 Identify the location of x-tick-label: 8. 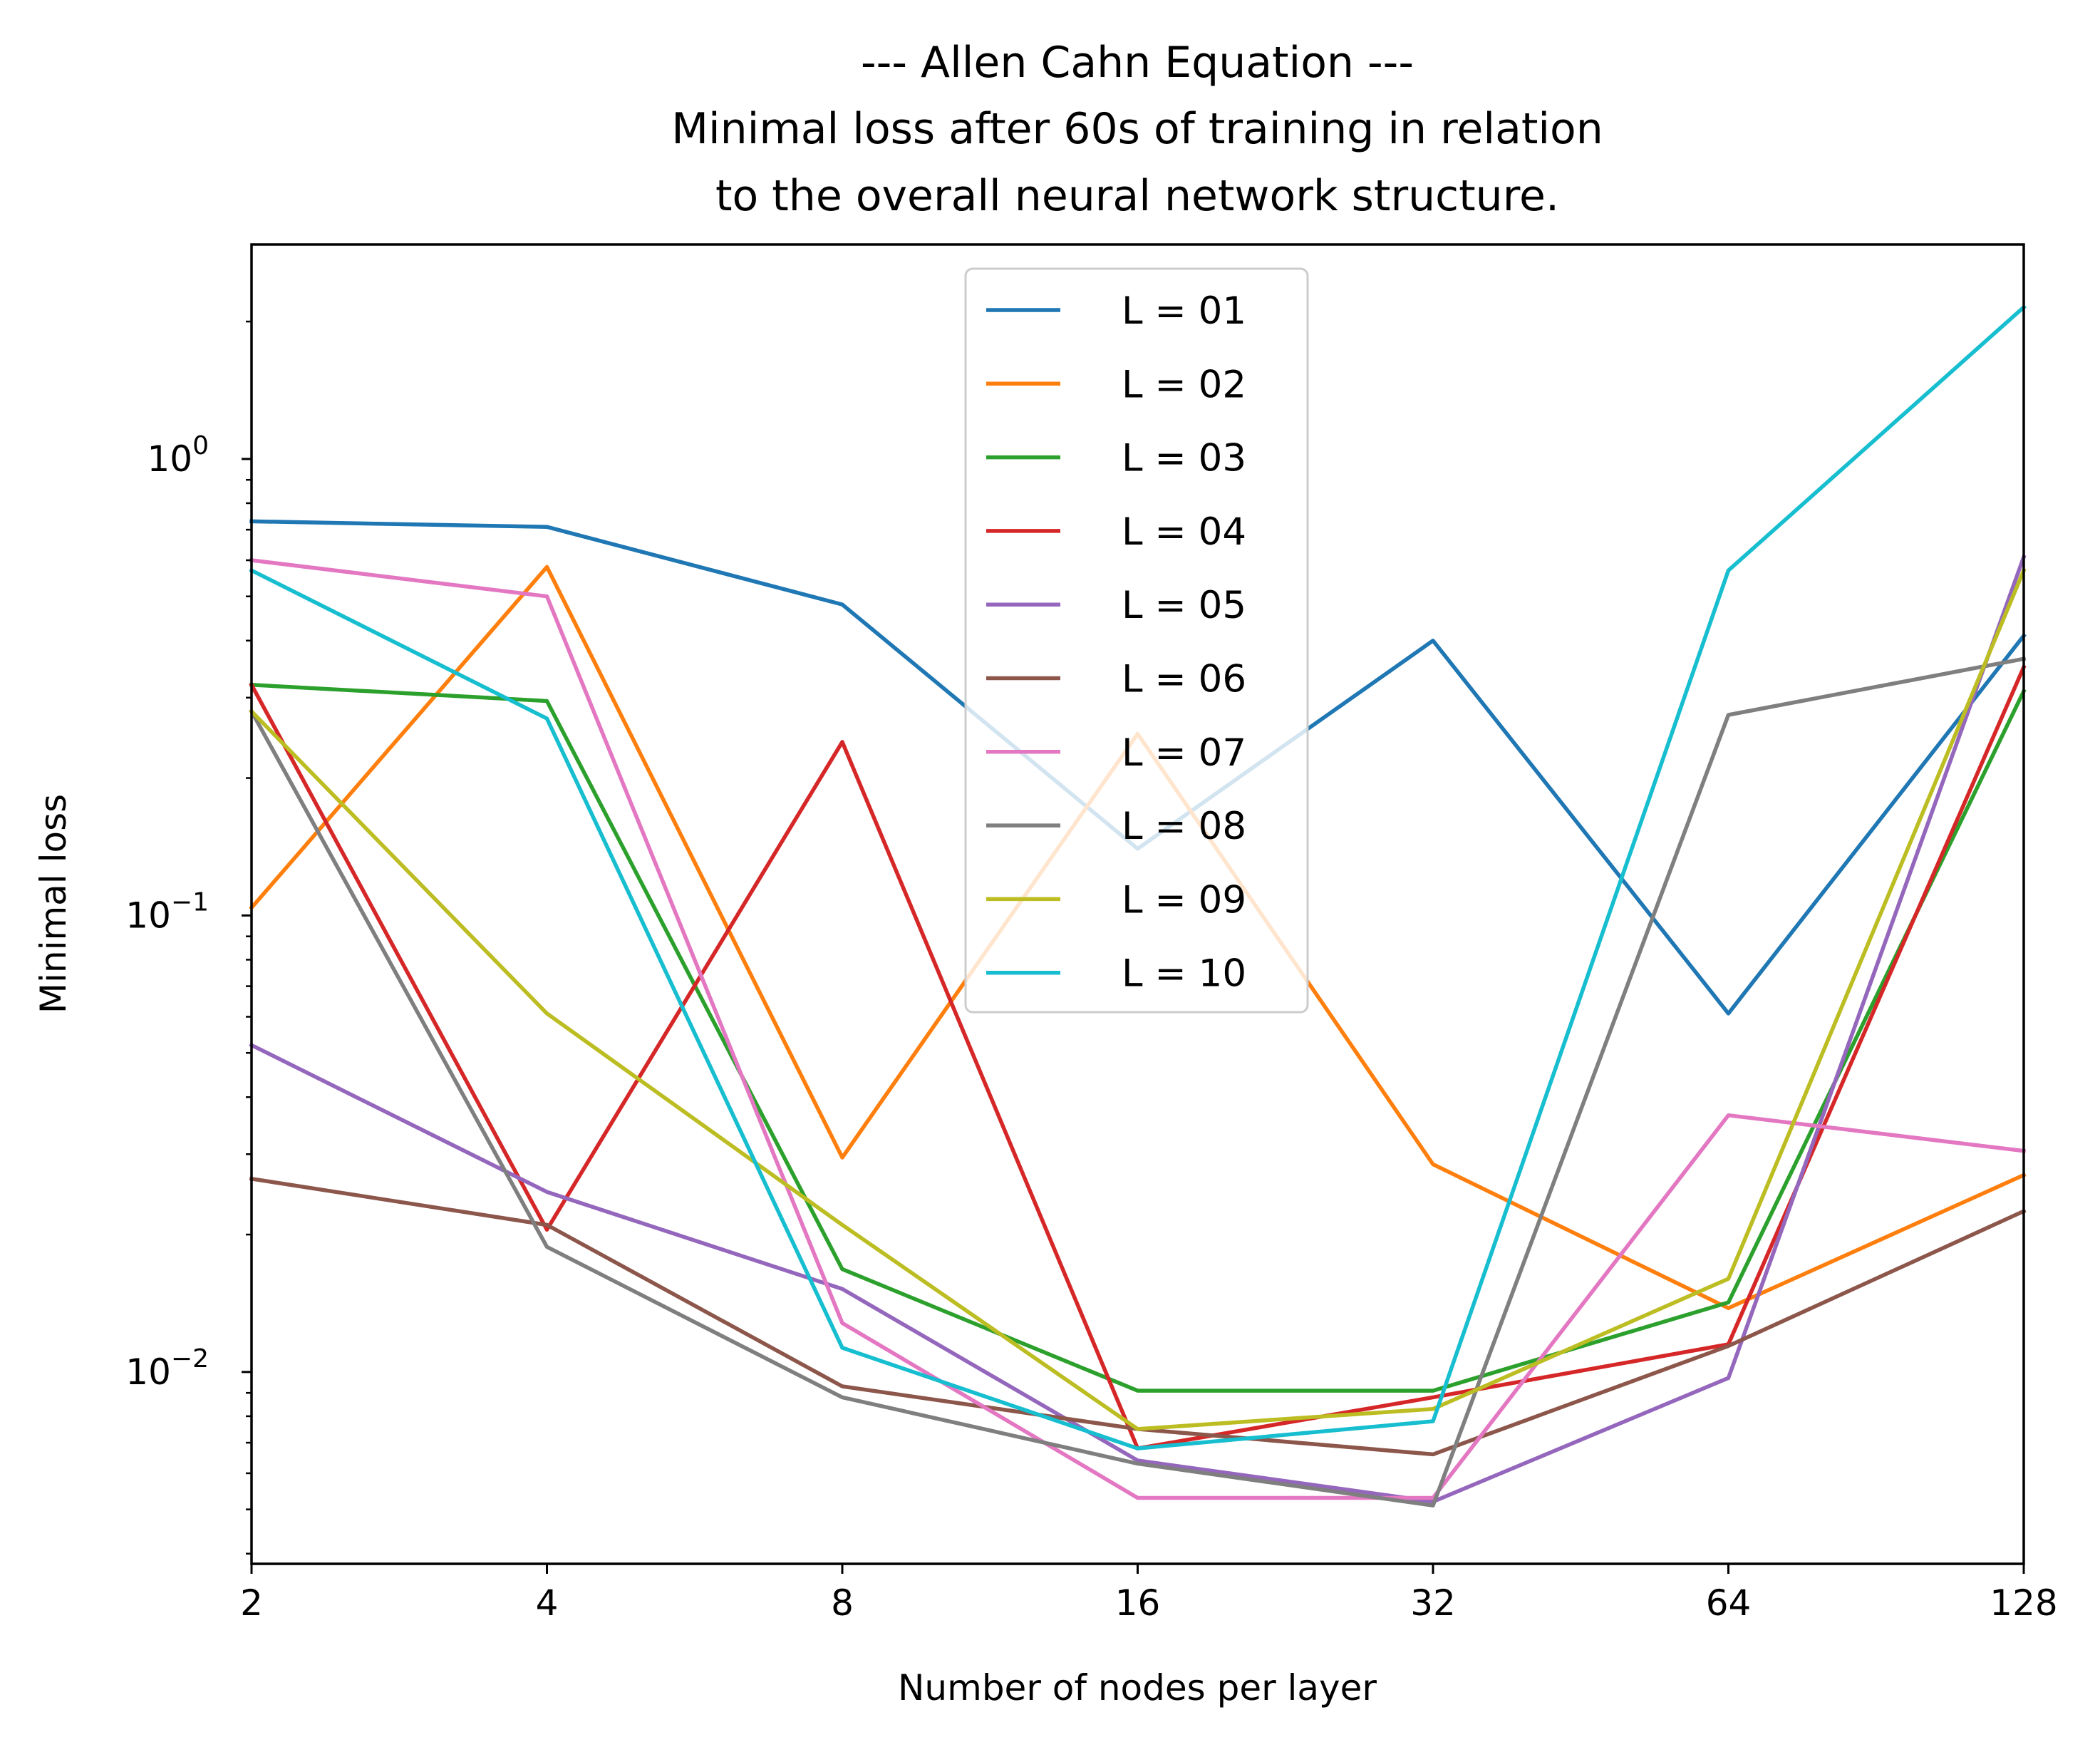
(843, 1603).